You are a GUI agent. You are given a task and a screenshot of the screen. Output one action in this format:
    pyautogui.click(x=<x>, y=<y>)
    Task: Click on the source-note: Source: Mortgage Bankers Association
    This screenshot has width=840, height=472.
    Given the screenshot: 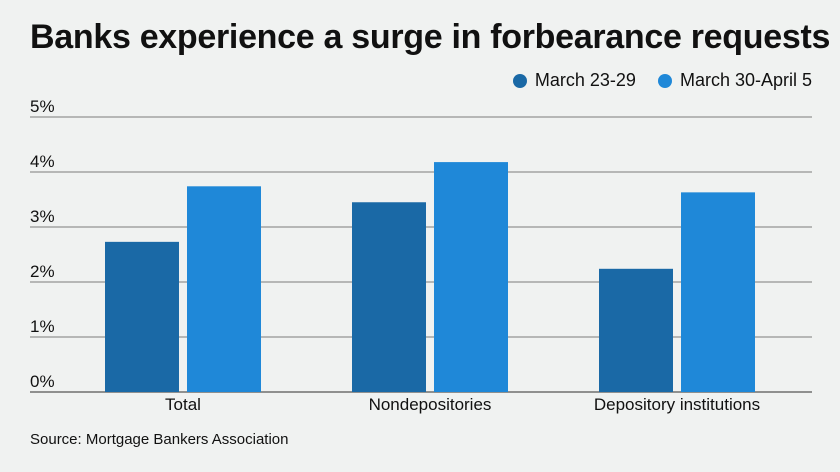 What is the action you would take?
    pyautogui.click(x=159, y=439)
    